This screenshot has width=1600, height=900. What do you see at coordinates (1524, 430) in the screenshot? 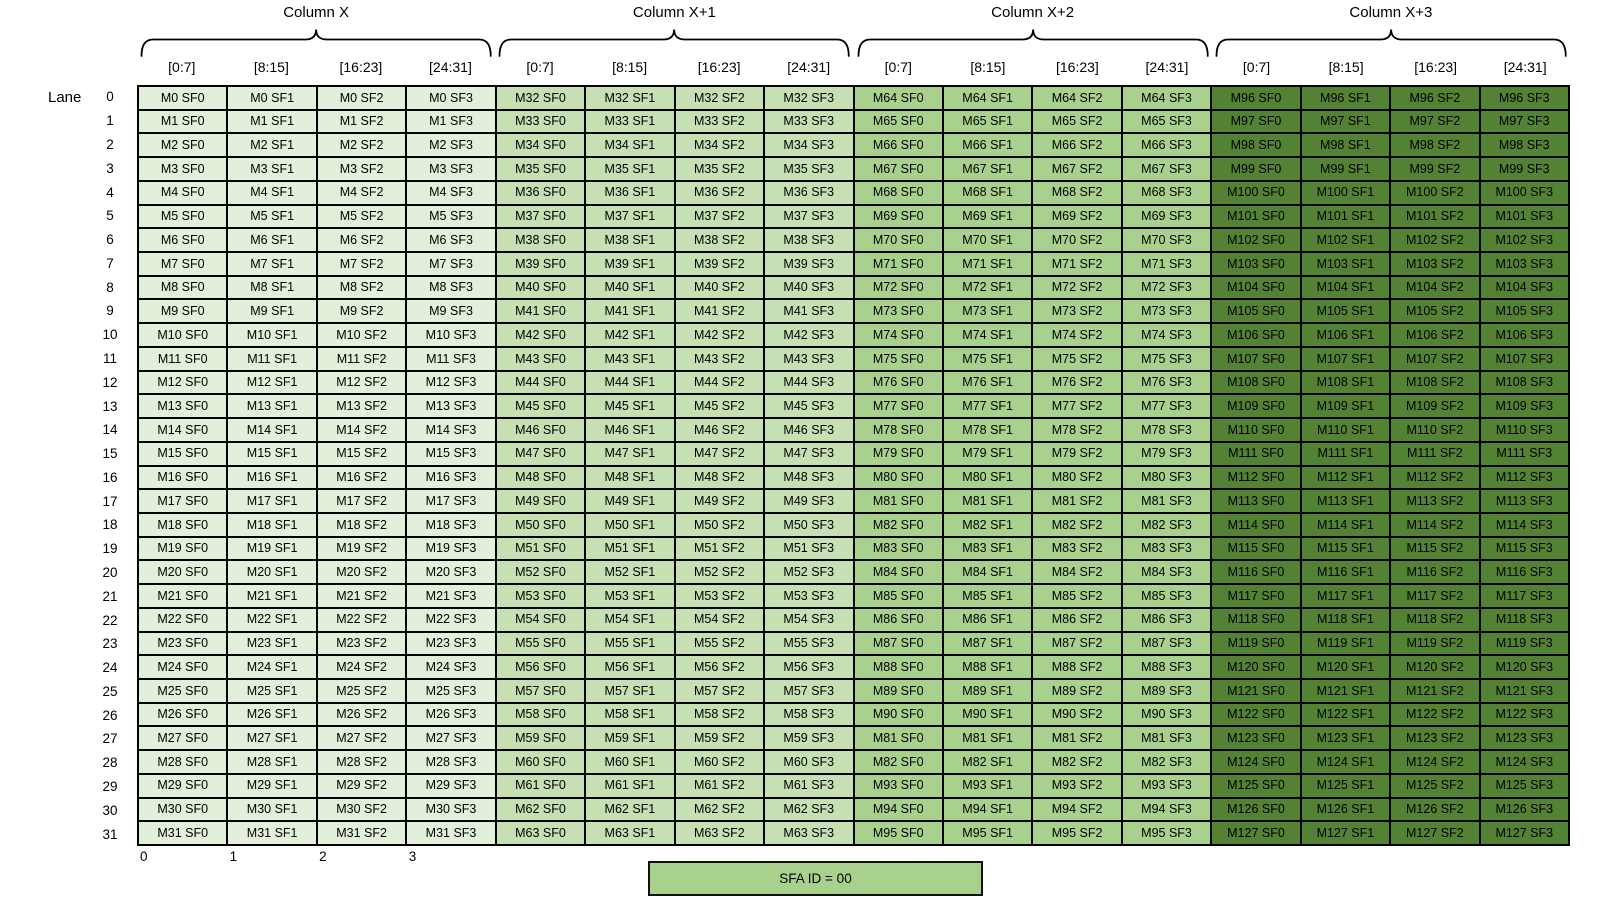
I see `cell: M110 SF3` at bounding box center [1524, 430].